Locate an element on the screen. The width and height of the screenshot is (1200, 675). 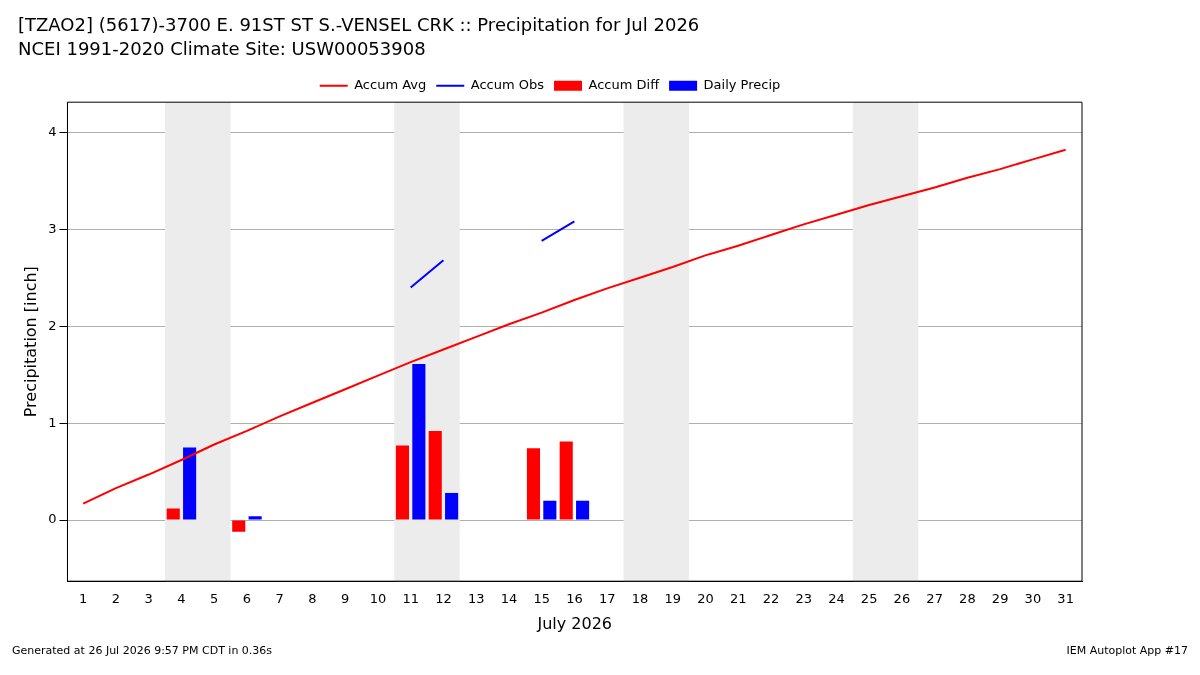
x-tick-label: 31 is located at coordinates (1065, 599).